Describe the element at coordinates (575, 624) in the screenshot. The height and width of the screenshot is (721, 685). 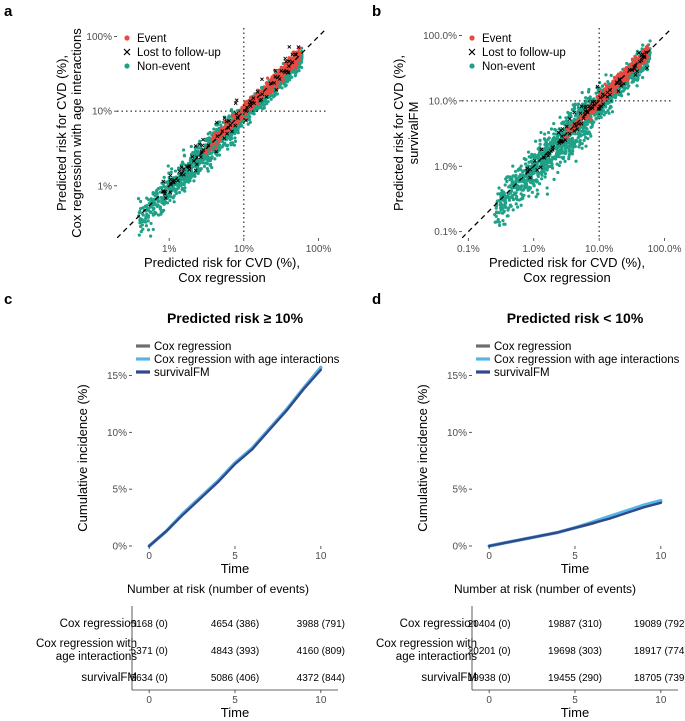
I see `risk-table-cell: 19887 (310)` at that location.